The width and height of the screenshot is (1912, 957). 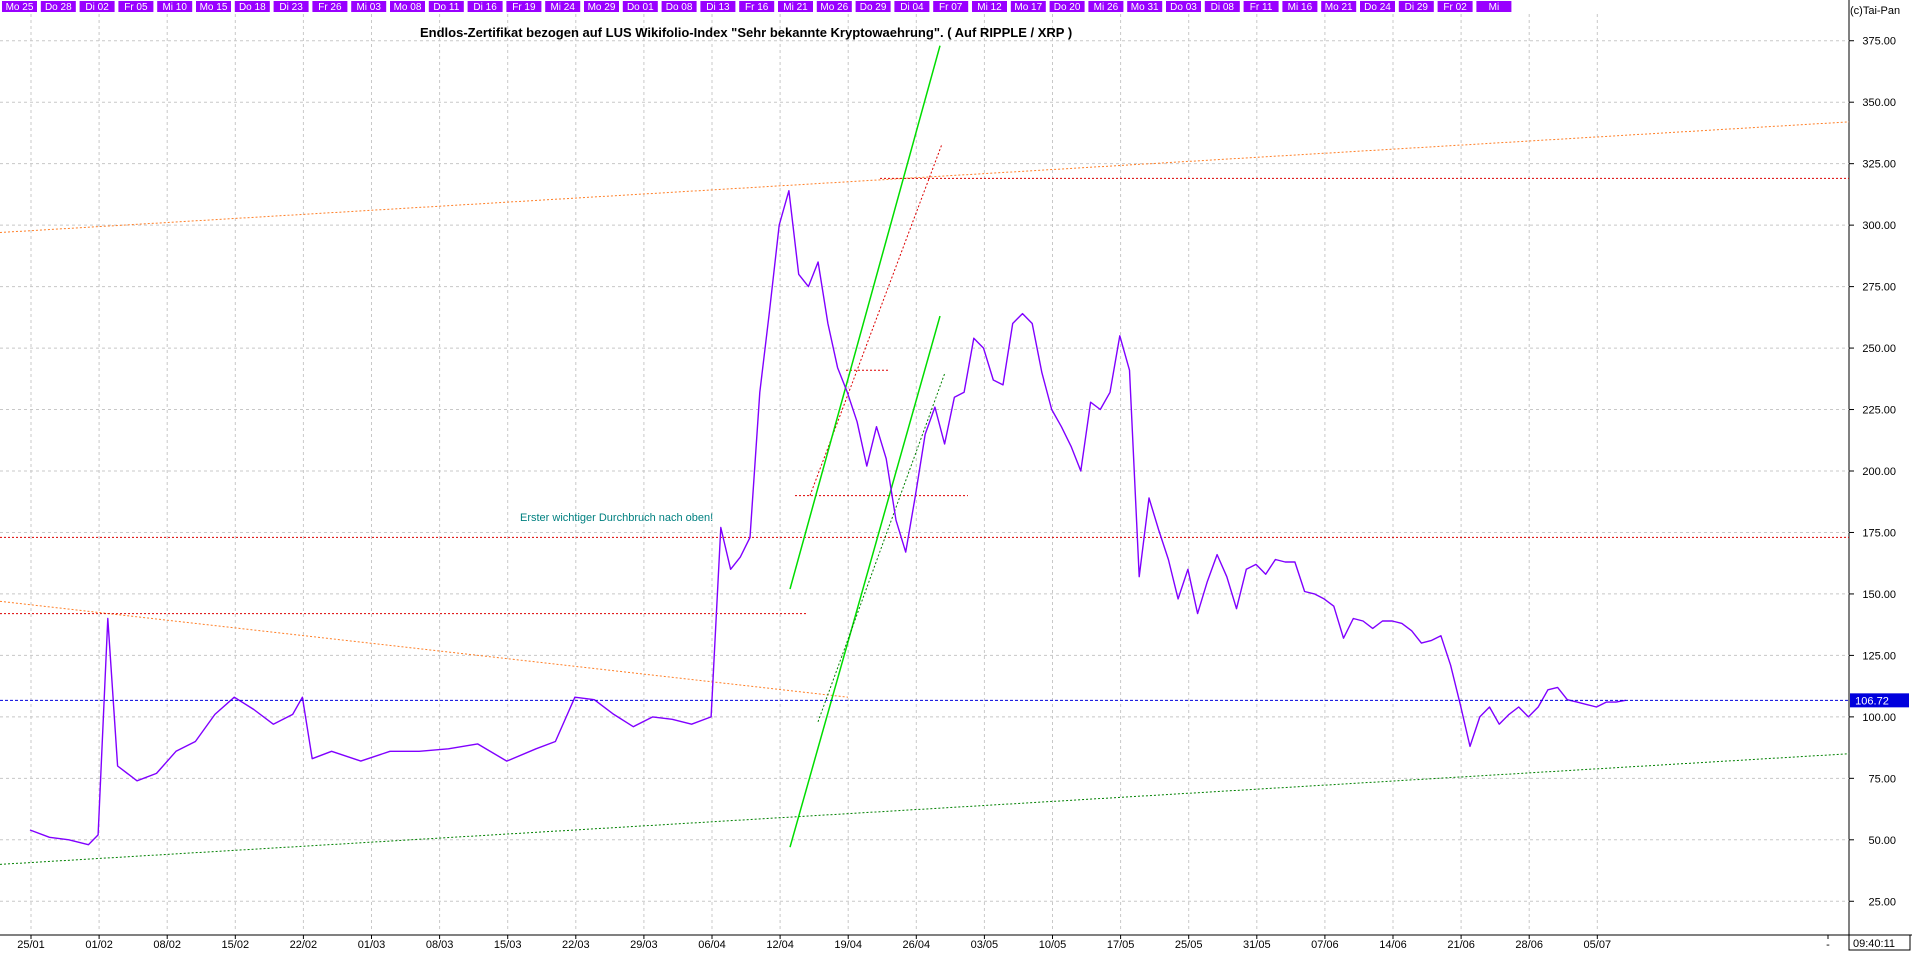 What do you see at coordinates (1879, 595) in the screenshot?
I see `y-tick-label: 150.00` at bounding box center [1879, 595].